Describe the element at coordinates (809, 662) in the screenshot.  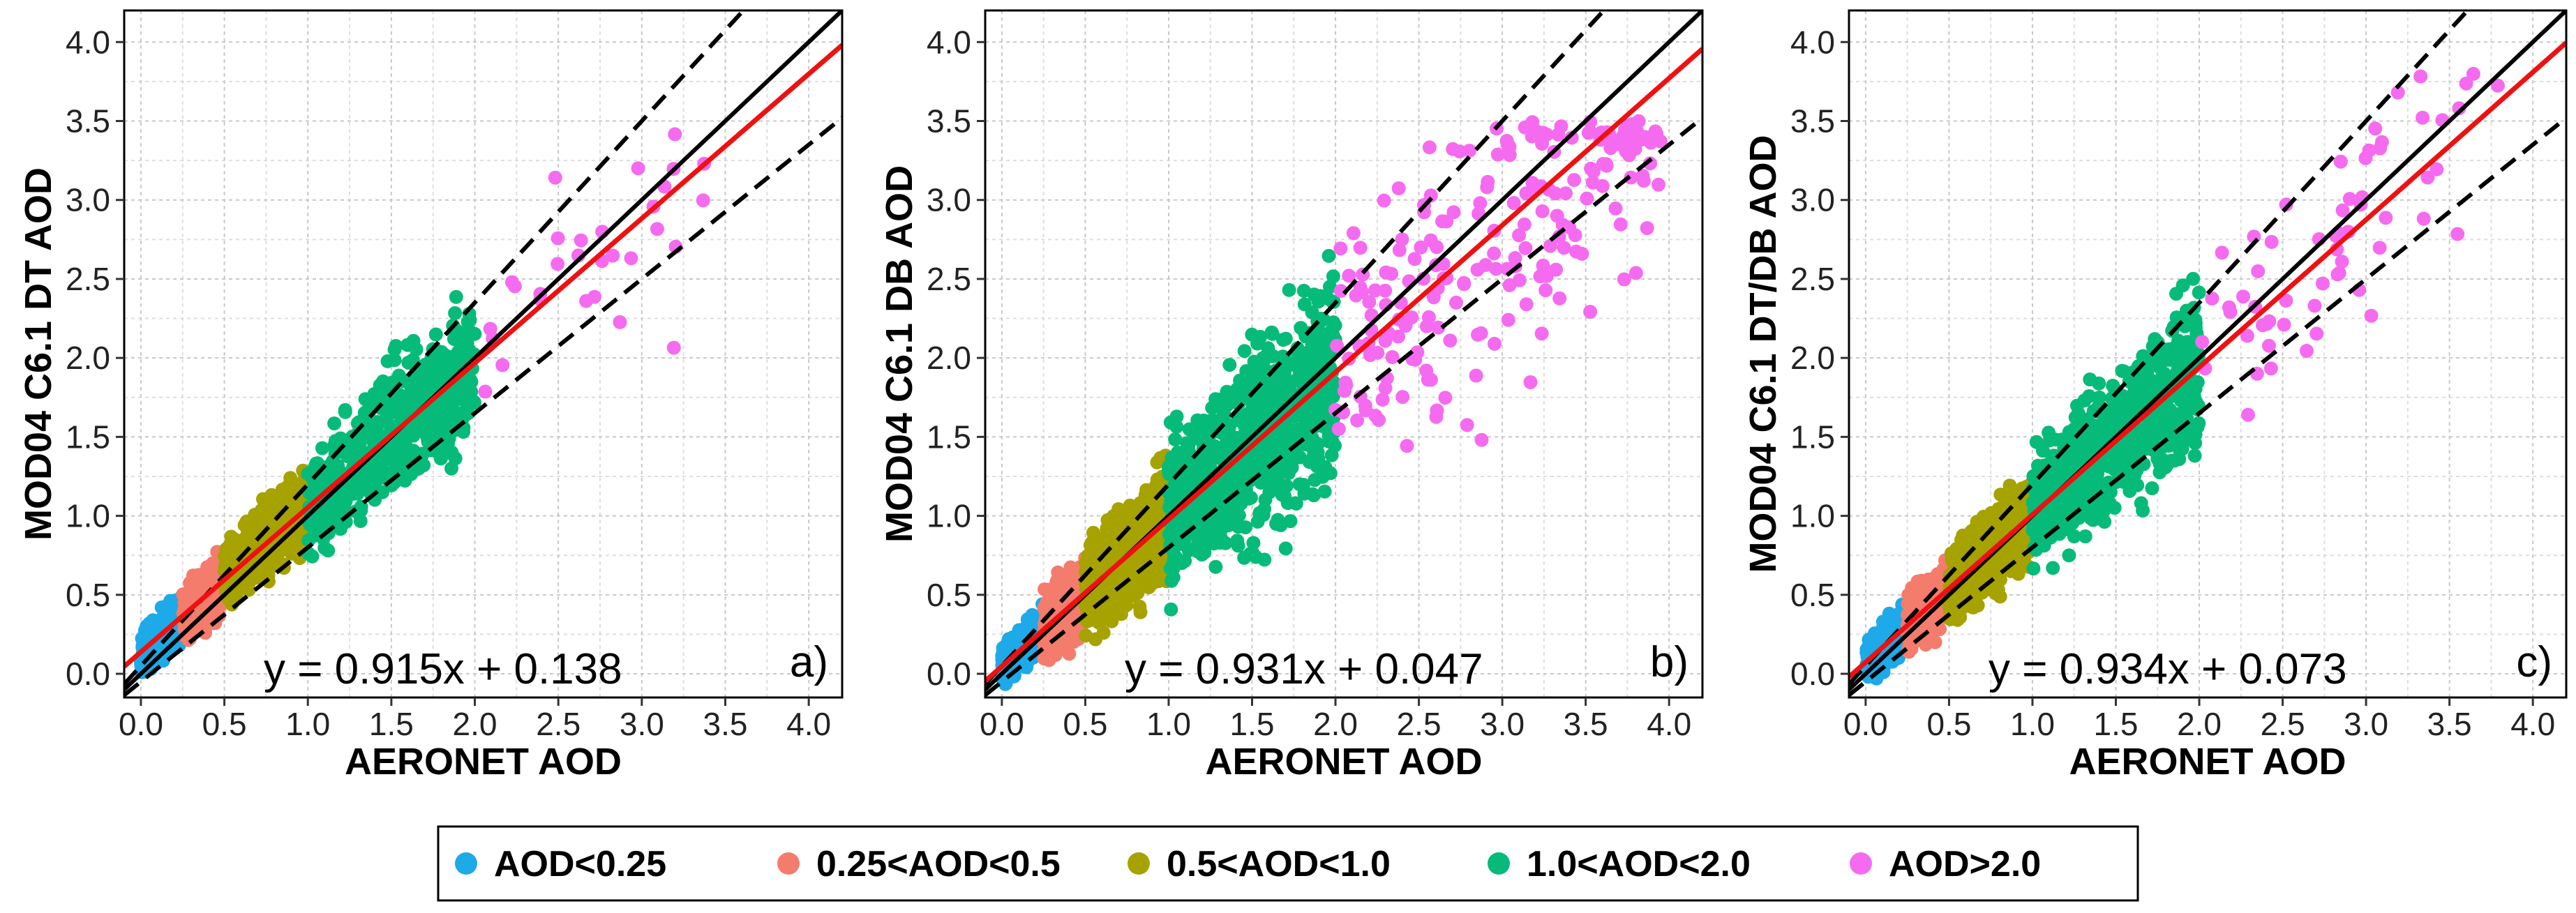
I see `panel-label: a)` at that location.